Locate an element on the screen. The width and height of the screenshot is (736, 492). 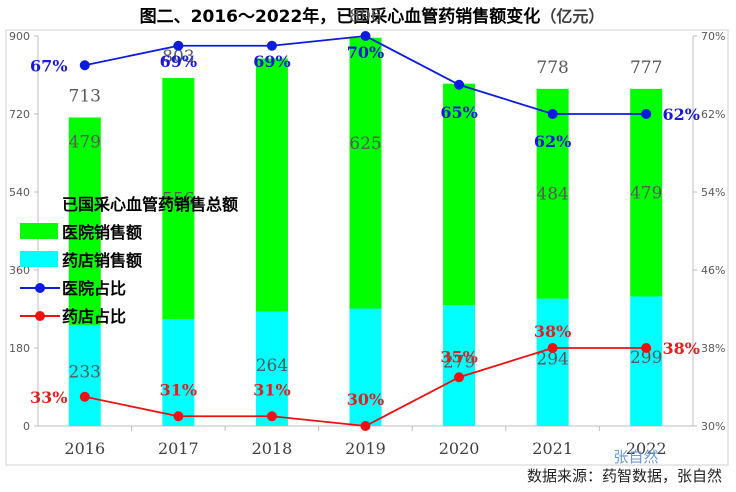
x-tick-label: 2016 is located at coordinates (84, 448).